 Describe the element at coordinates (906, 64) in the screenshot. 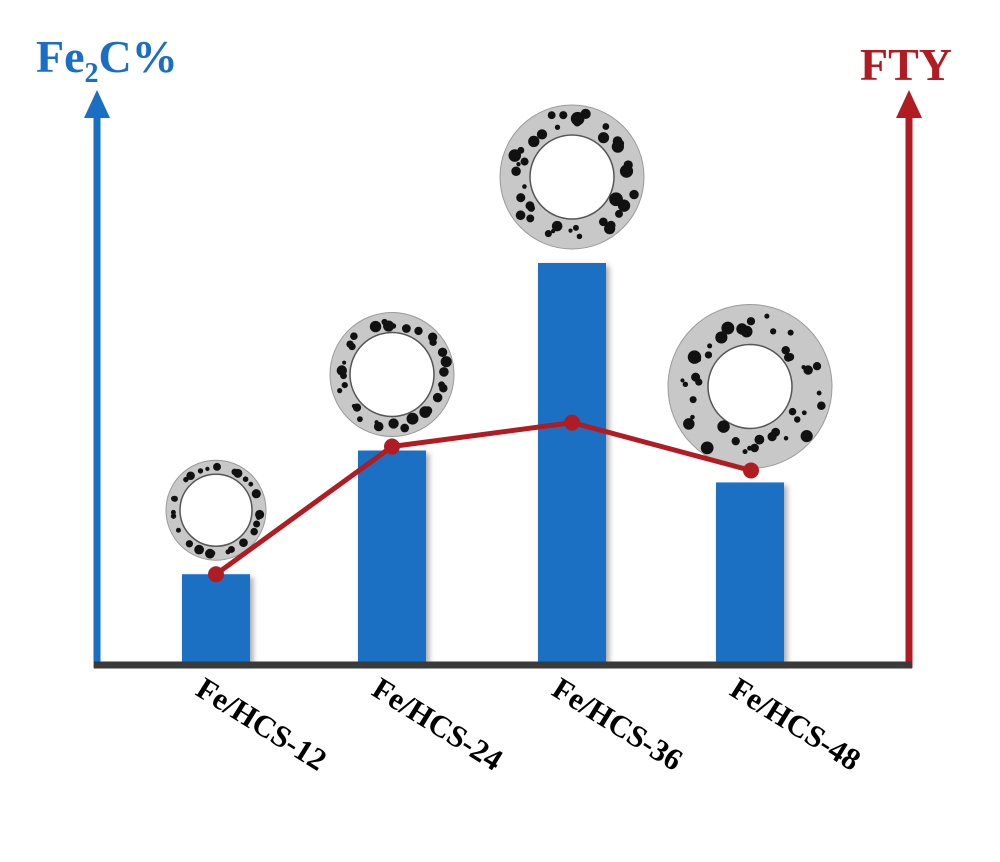

I see `right-axis-title: FTY` at that location.